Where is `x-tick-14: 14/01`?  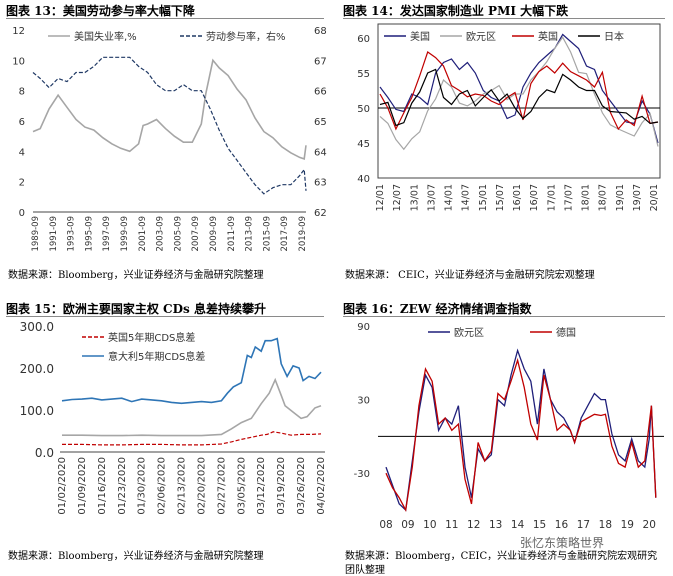 x-tick-14: 14/01 is located at coordinates (449, 197).